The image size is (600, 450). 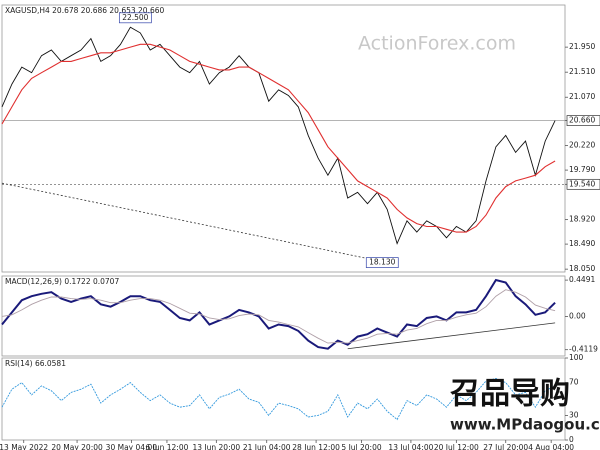 What do you see at coordinates (437, 44) in the screenshot?
I see `watermark: ActionForex.com` at bounding box center [437, 44].